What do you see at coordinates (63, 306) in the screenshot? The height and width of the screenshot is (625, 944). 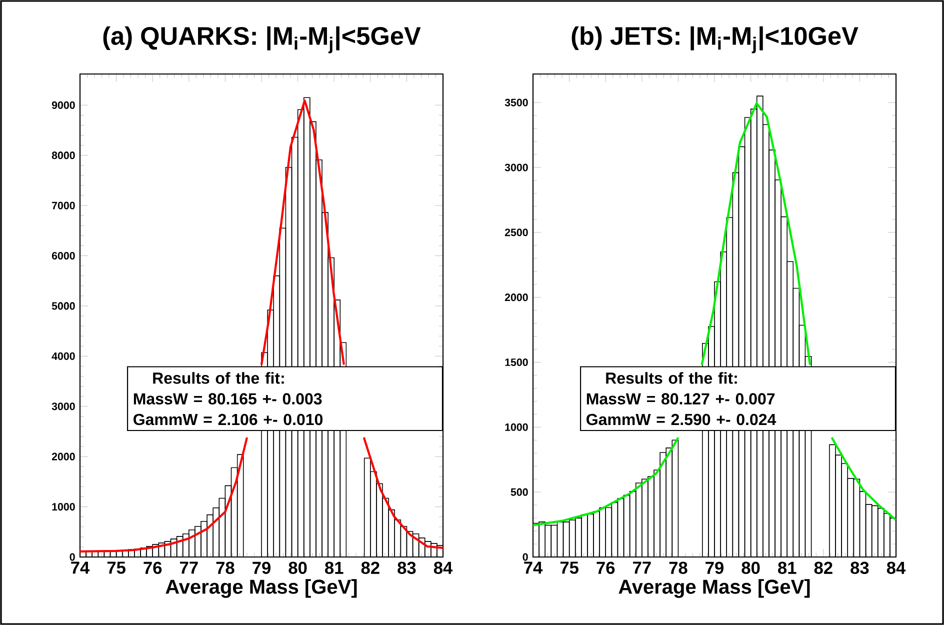 I see `y-tick-label: 5000` at bounding box center [63, 306].